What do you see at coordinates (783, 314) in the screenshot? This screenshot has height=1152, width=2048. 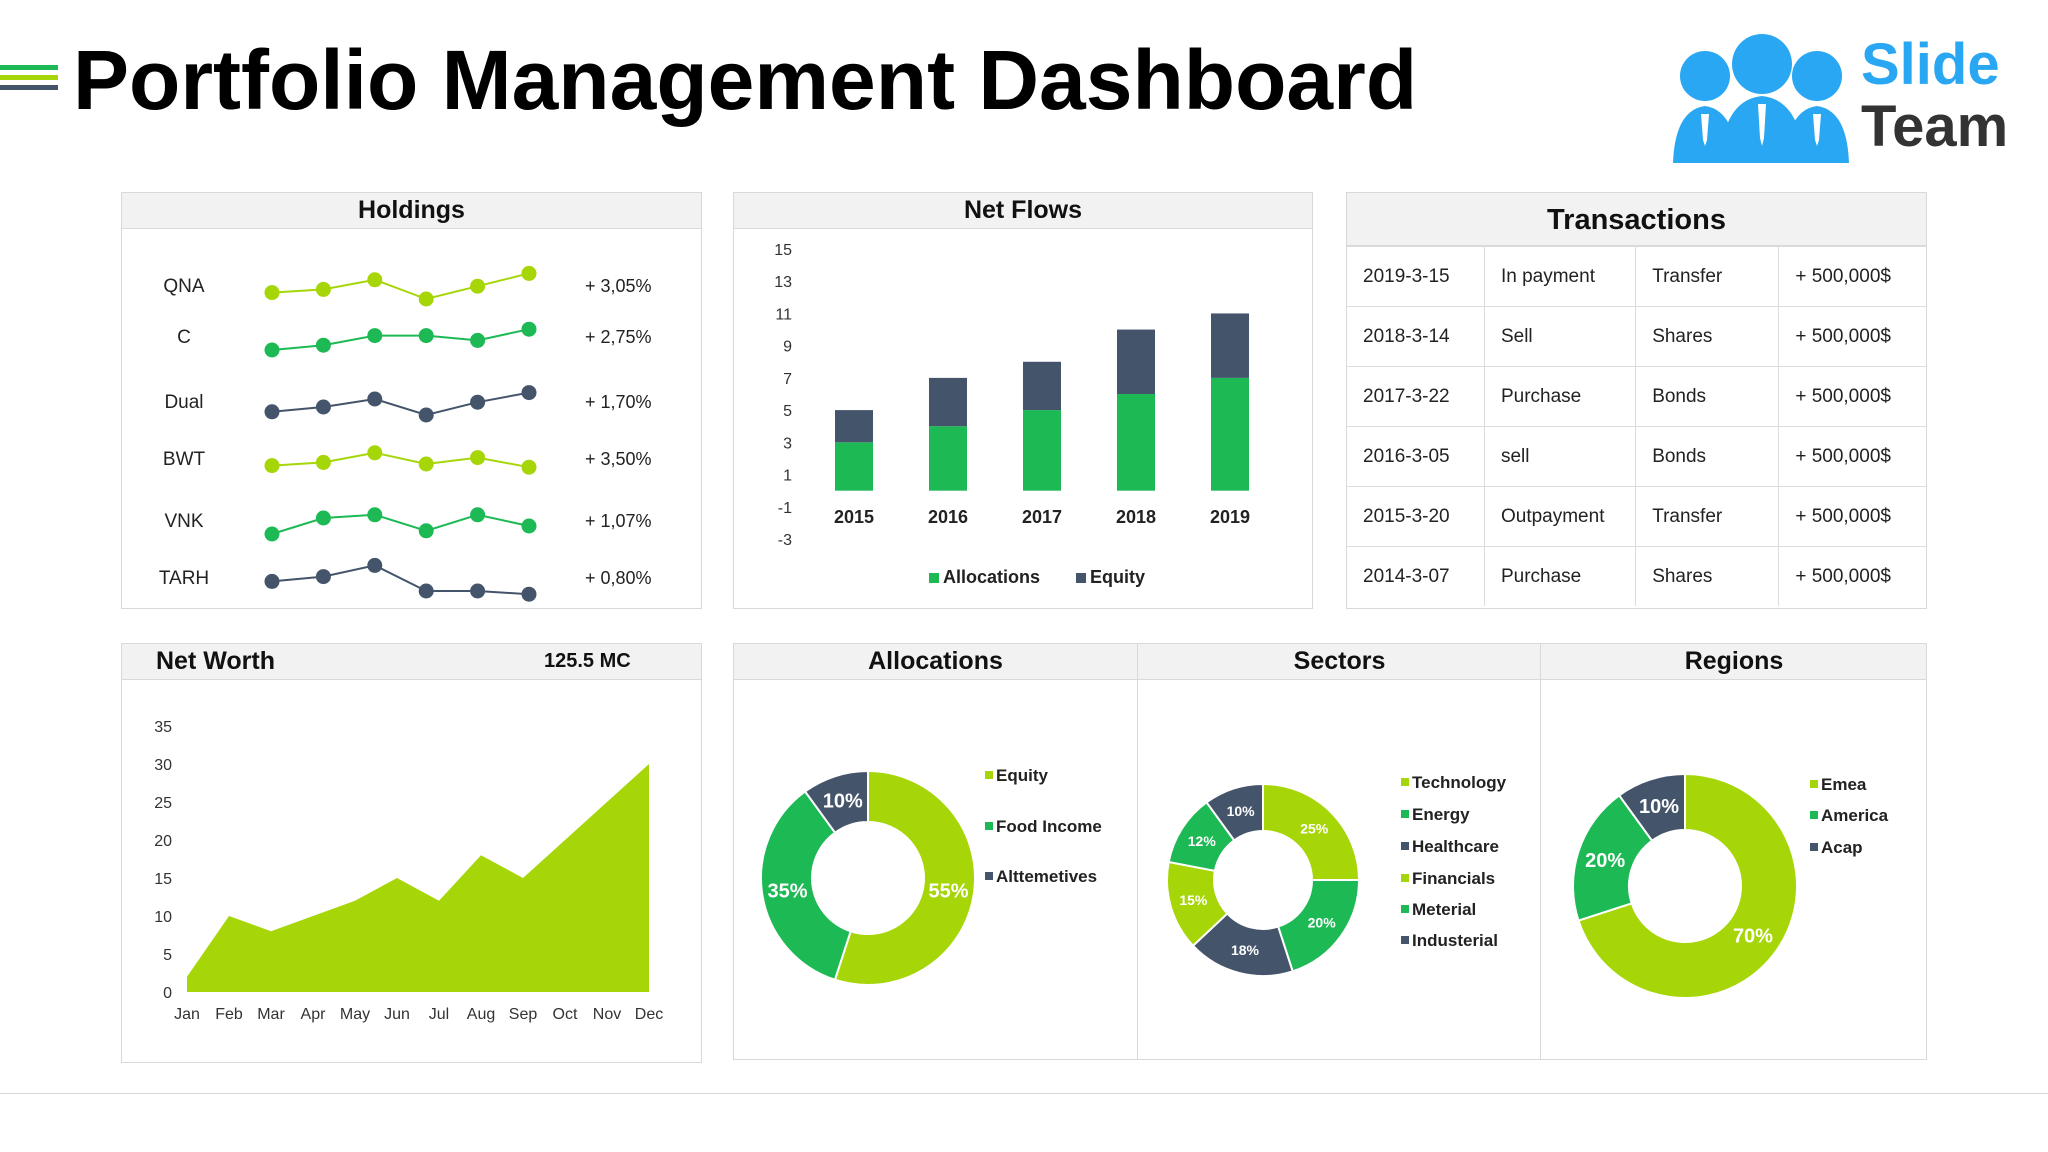 I see `net-flows-y-tick: 11` at bounding box center [783, 314].